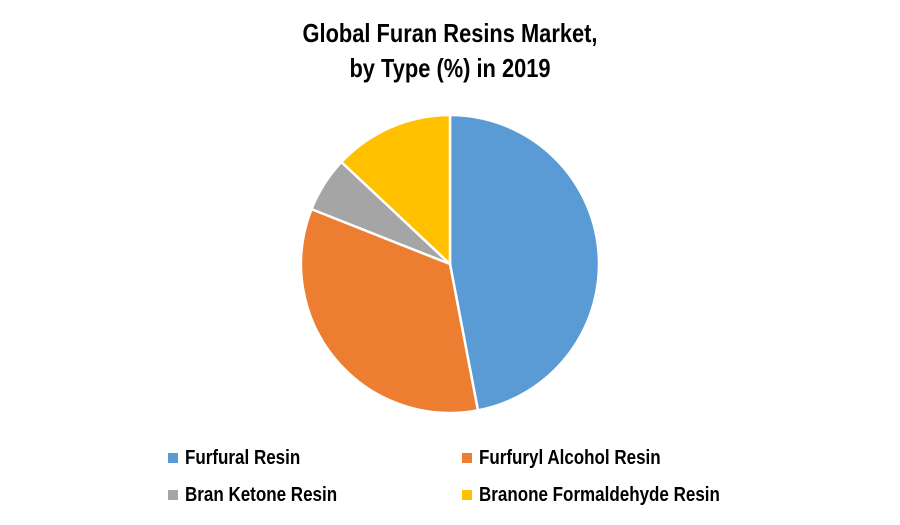 The image size is (900, 525). I want to click on legend-marker-branone-formaldehyde-resin-icon, so click(467, 495).